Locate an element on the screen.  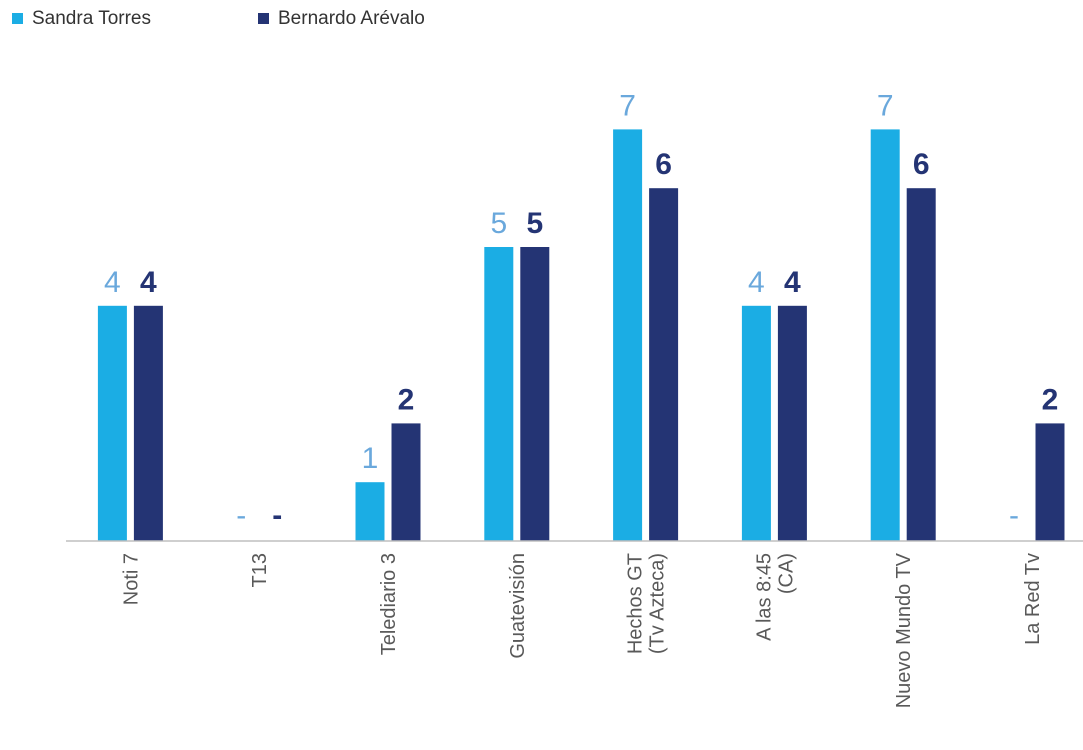
legend-swatch-bernardo-arevalo is located at coordinates (263, 18).